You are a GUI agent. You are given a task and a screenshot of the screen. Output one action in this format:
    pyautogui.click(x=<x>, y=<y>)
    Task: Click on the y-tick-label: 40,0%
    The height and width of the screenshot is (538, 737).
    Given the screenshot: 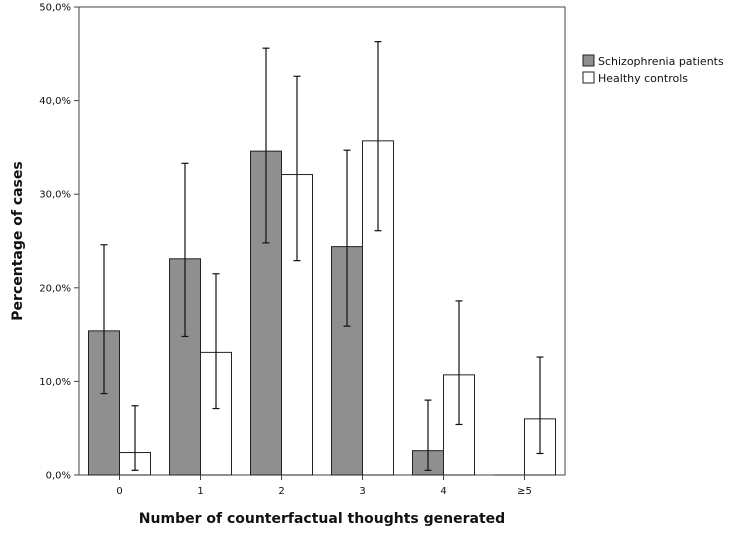 What is the action you would take?
    pyautogui.click(x=55, y=101)
    